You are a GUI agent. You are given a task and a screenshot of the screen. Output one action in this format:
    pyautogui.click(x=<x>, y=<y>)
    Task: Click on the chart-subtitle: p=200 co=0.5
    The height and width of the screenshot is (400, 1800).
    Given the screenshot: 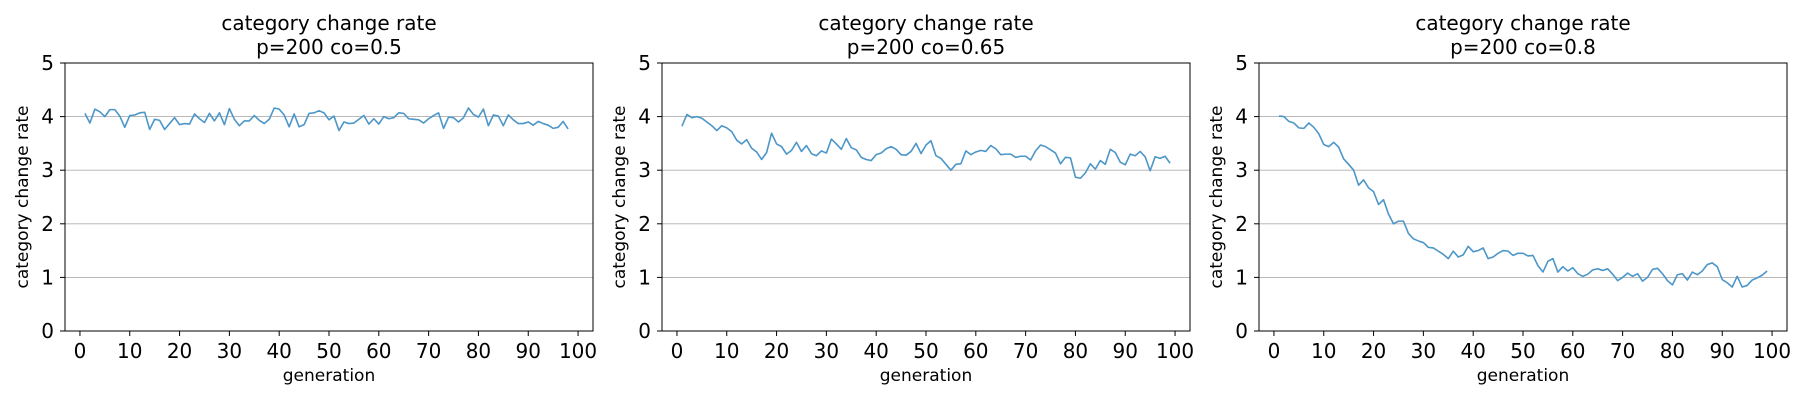 What is the action you would take?
    pyautogui.click(x=329, y=47)
    